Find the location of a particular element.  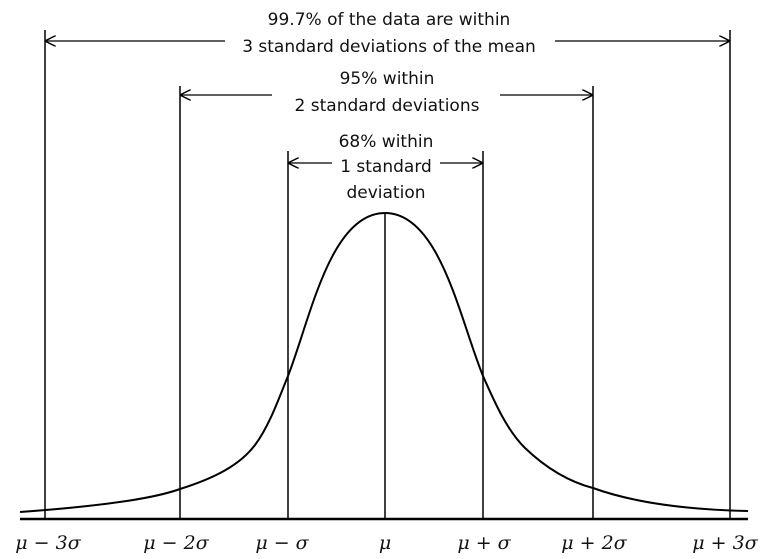

tick-label-minus3: μ − 3σ is located at coordinates (48, 543).